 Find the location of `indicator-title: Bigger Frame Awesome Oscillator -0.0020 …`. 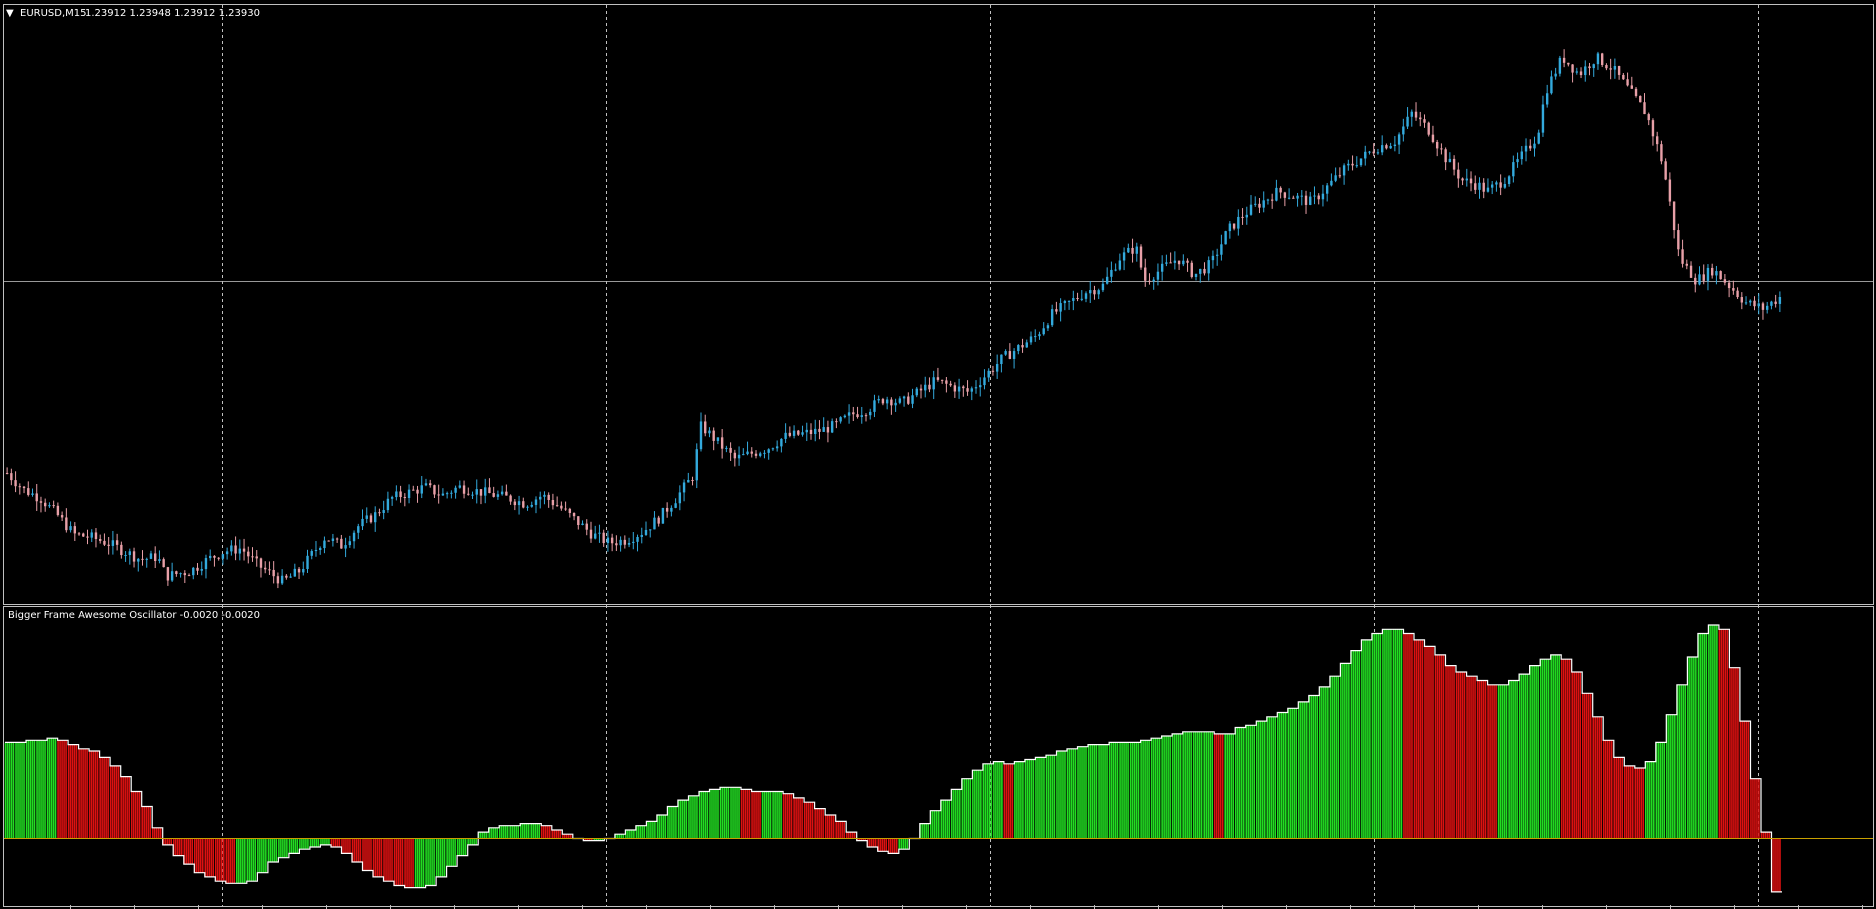

indicator-title: Bigger Frame Awesome Oscillator -0.0020 … is located at coordinates (134, 615).